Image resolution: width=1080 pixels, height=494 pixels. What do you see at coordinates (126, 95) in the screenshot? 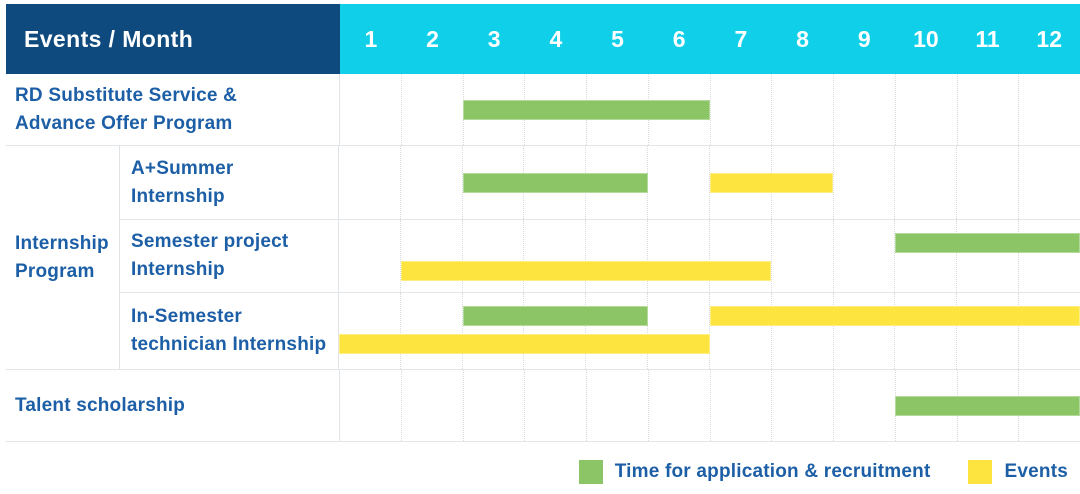
I see `row-label-line: RD Substitute Service &` at bounding box center [126, 95].